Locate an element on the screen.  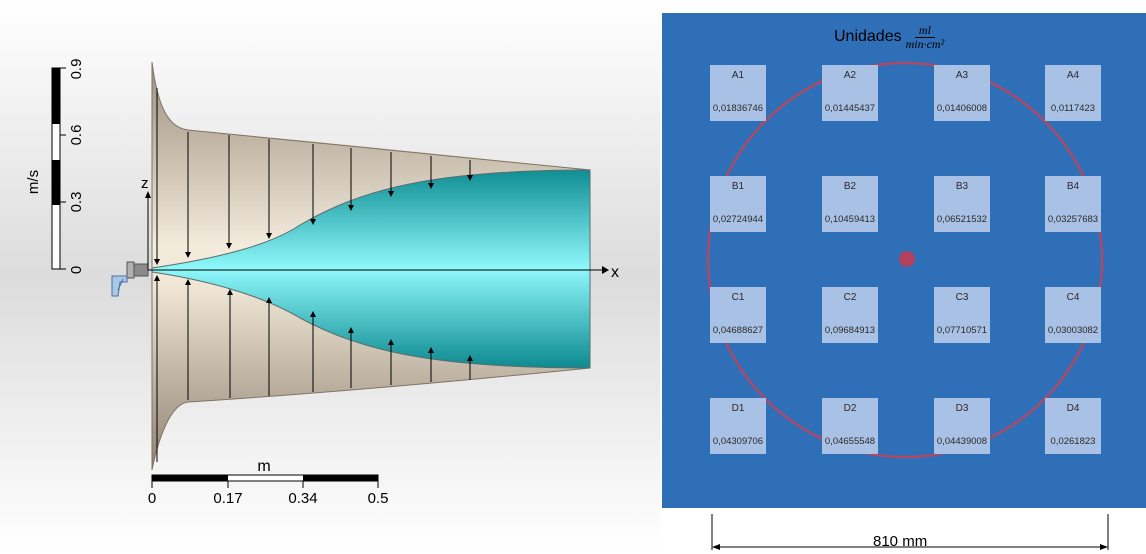
units-fraction: ml min·cm² is located at coordinates (925, 37).